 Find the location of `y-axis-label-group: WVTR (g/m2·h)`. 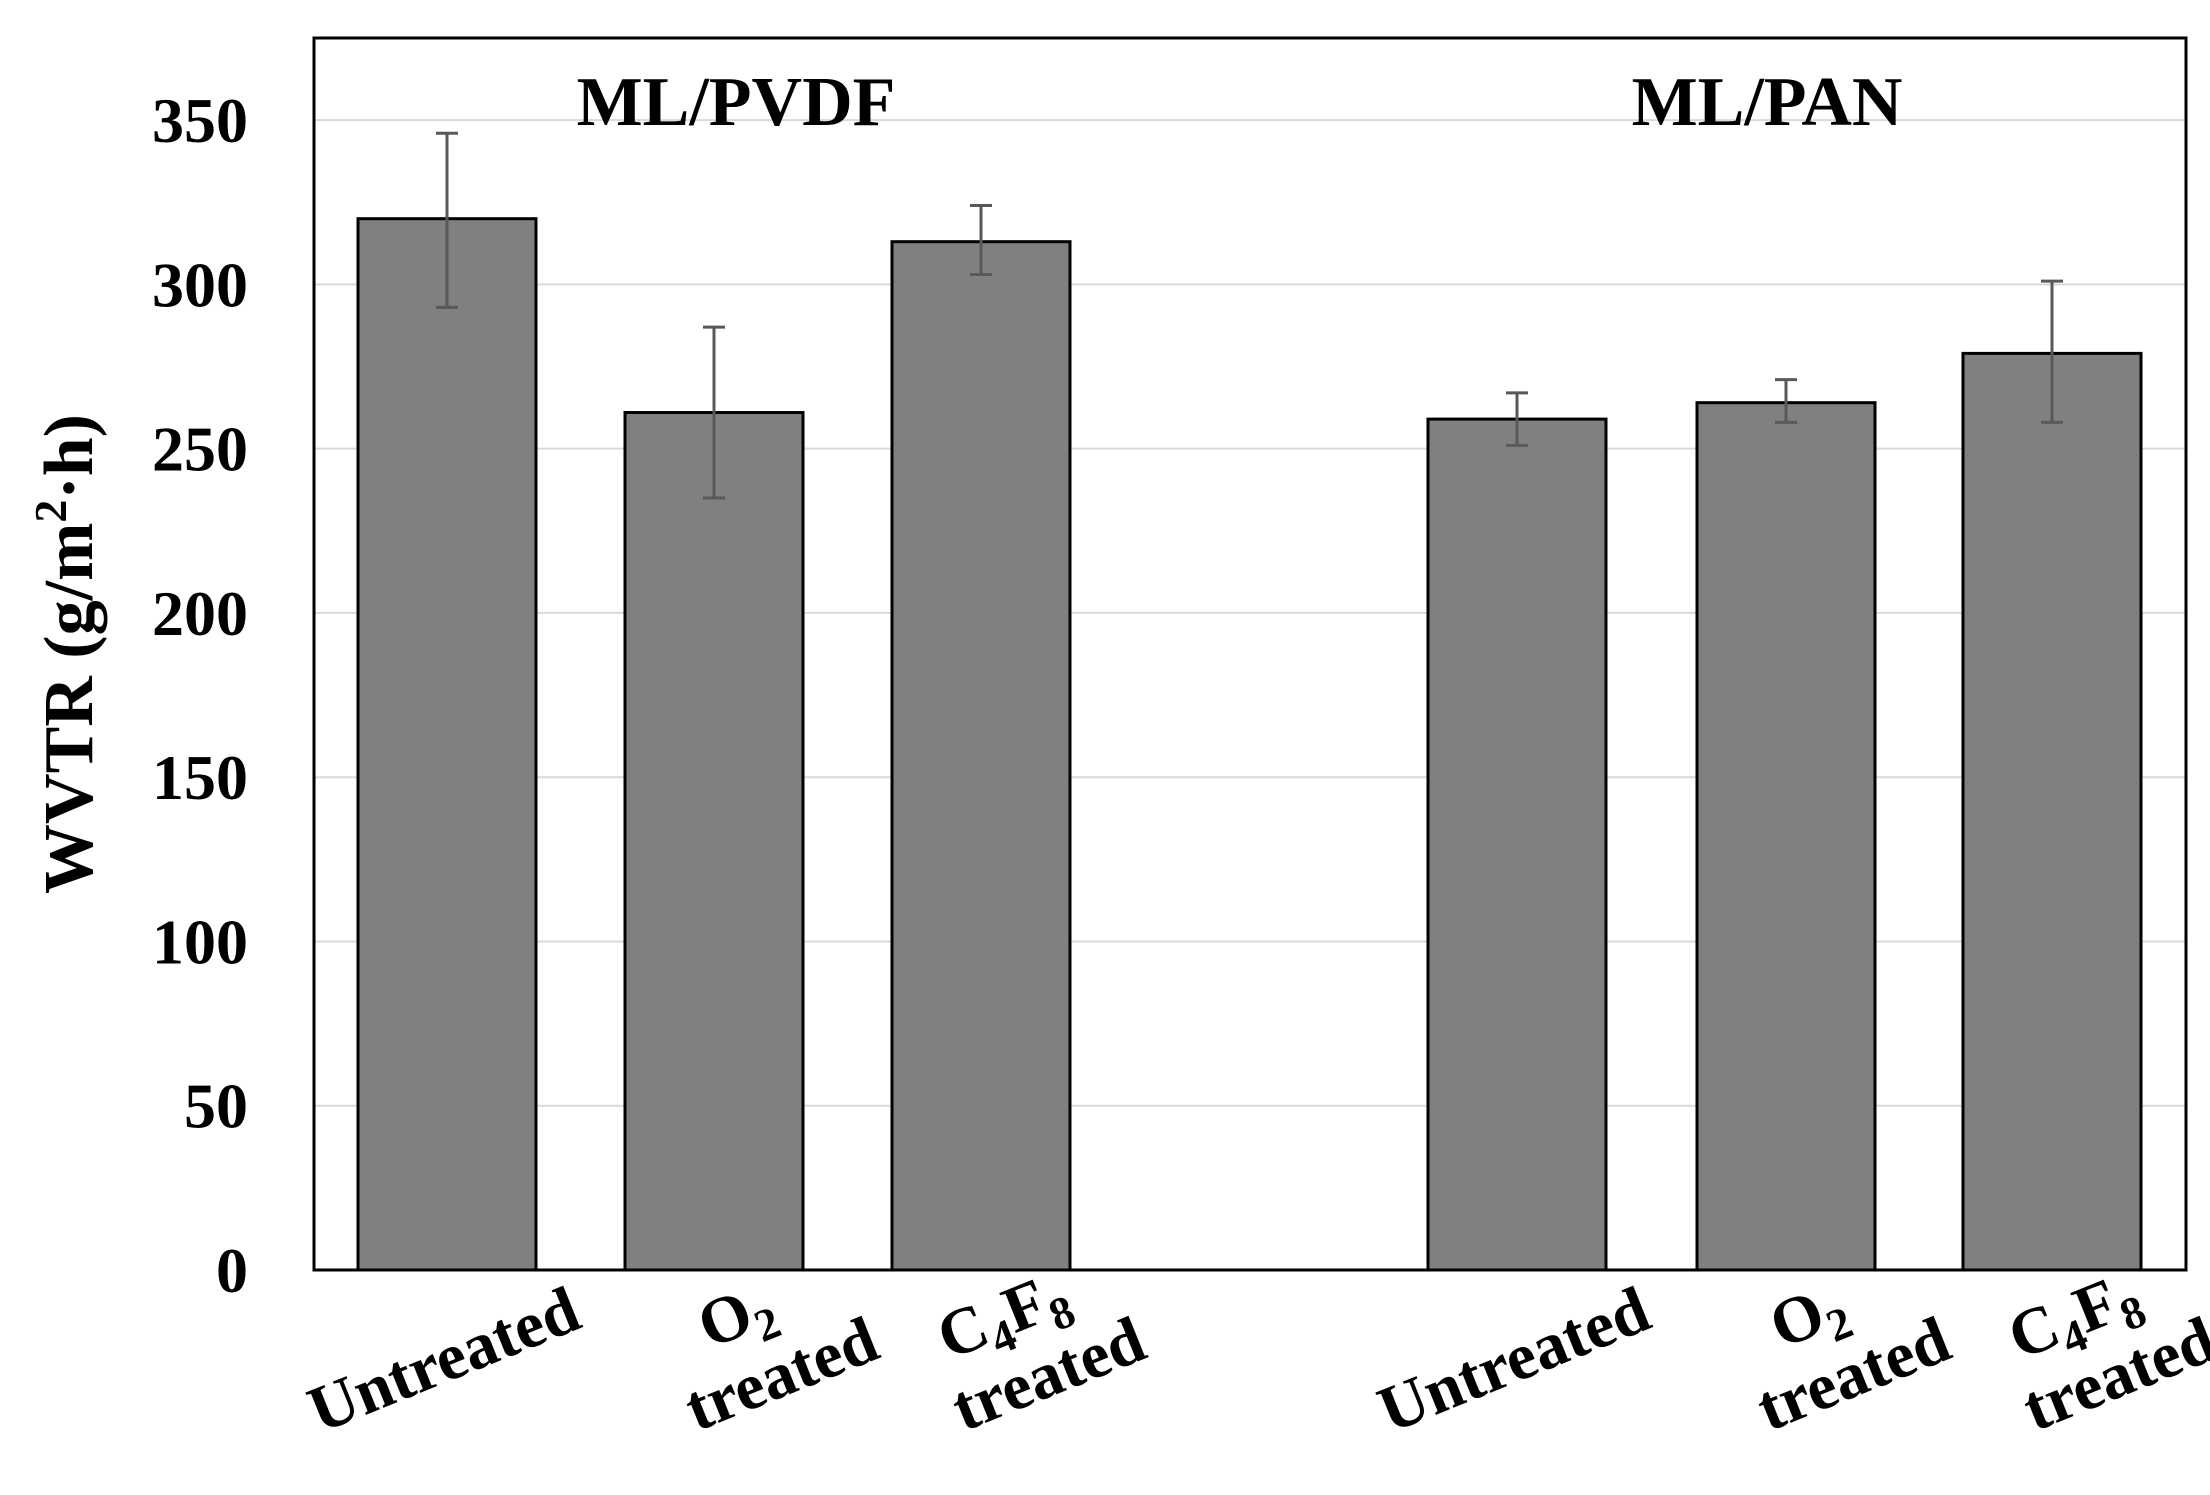

y-axis-label-group: WVTR (g/m2·h) is located at coordinates (66, 654).